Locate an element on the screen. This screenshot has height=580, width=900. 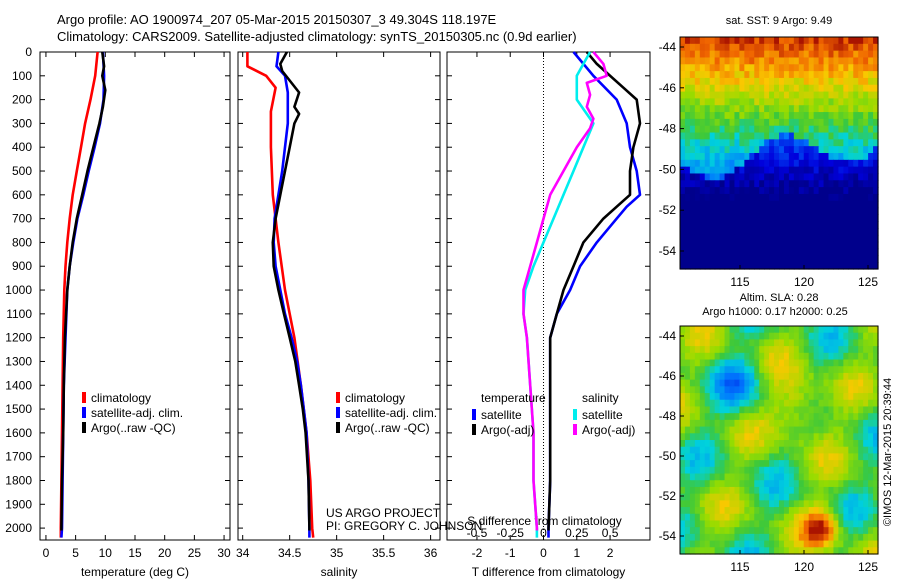
y-tick-label: 1200 is located at coordinates (18, 338).